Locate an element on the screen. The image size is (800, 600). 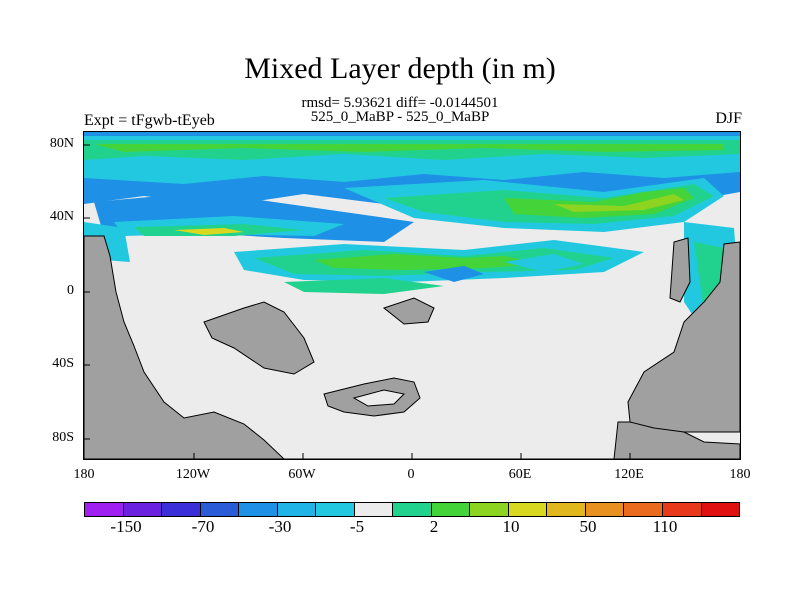
central-peninsula is located at coordinates (259, 338).